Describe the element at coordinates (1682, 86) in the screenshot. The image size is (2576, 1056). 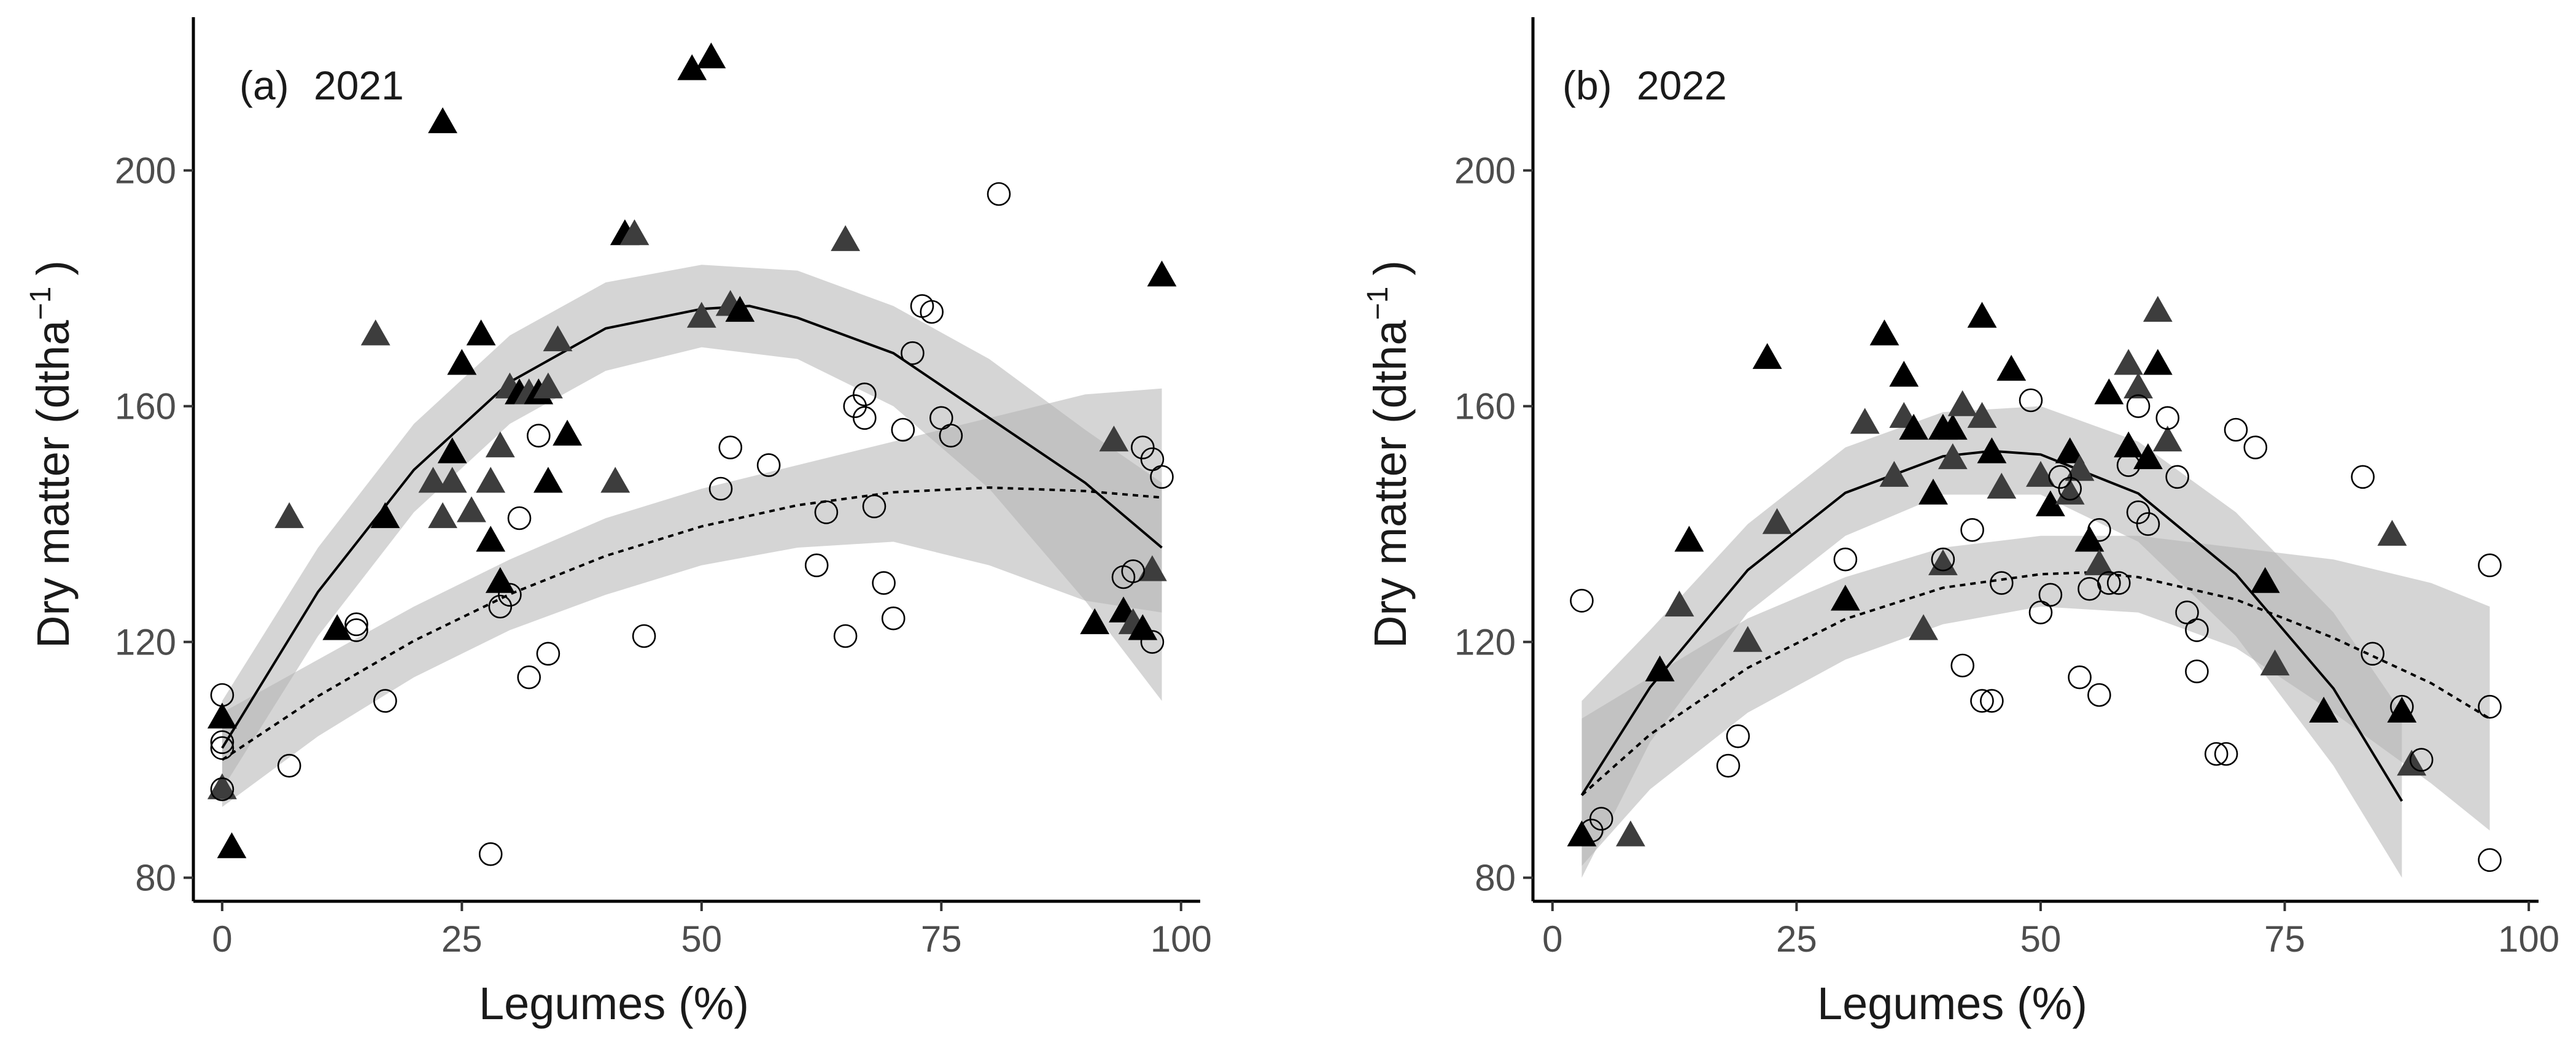
I see `panel-year-b: 2022` at that location.